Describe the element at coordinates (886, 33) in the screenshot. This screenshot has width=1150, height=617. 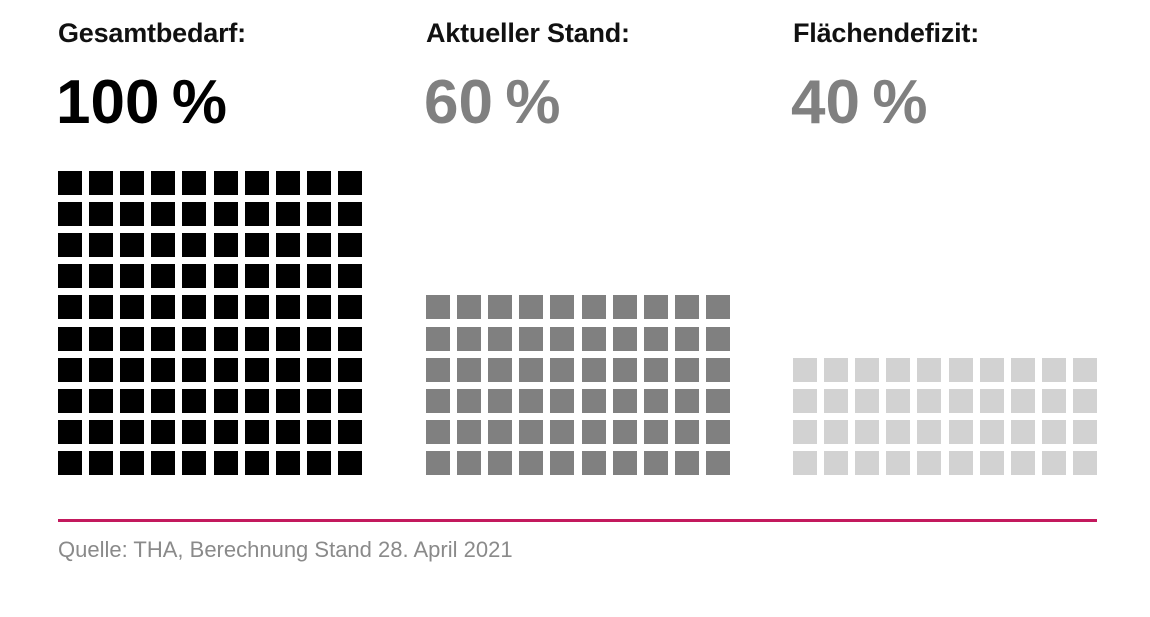
I see `panel-label: Flächendefizit:` at that location.